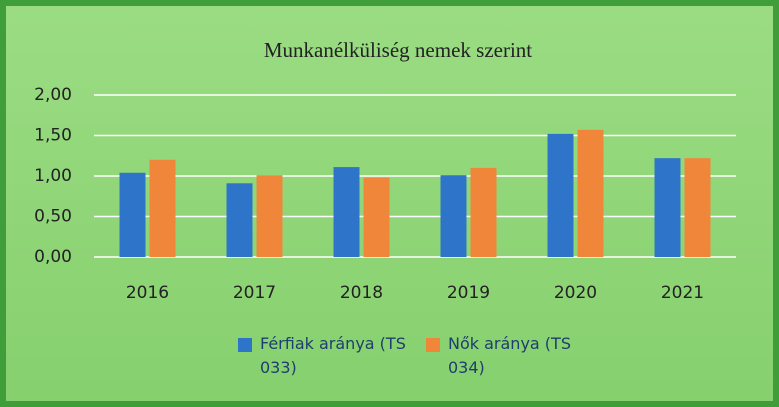 The width and height of the screenshot is (779, 407). What do you see at coordinates (361, 293) in the screenshot?
I see `x-tick-label: 2018` at bounding box center [361, 293].